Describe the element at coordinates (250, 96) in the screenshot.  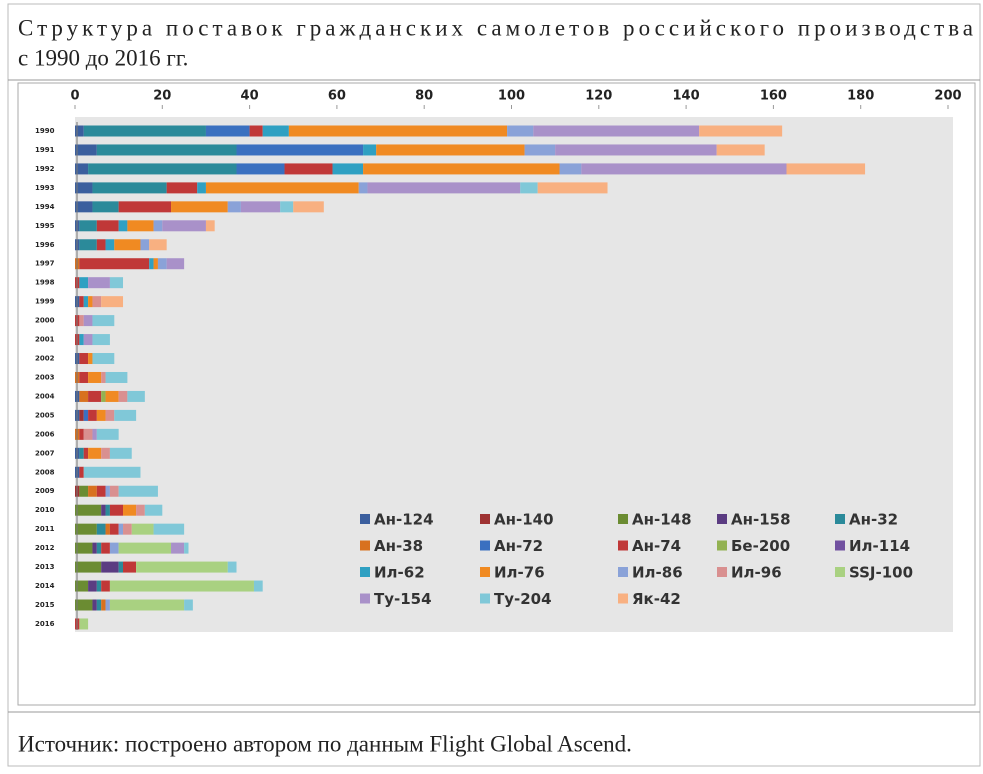
I see `x-tick-label: 40` at that location.